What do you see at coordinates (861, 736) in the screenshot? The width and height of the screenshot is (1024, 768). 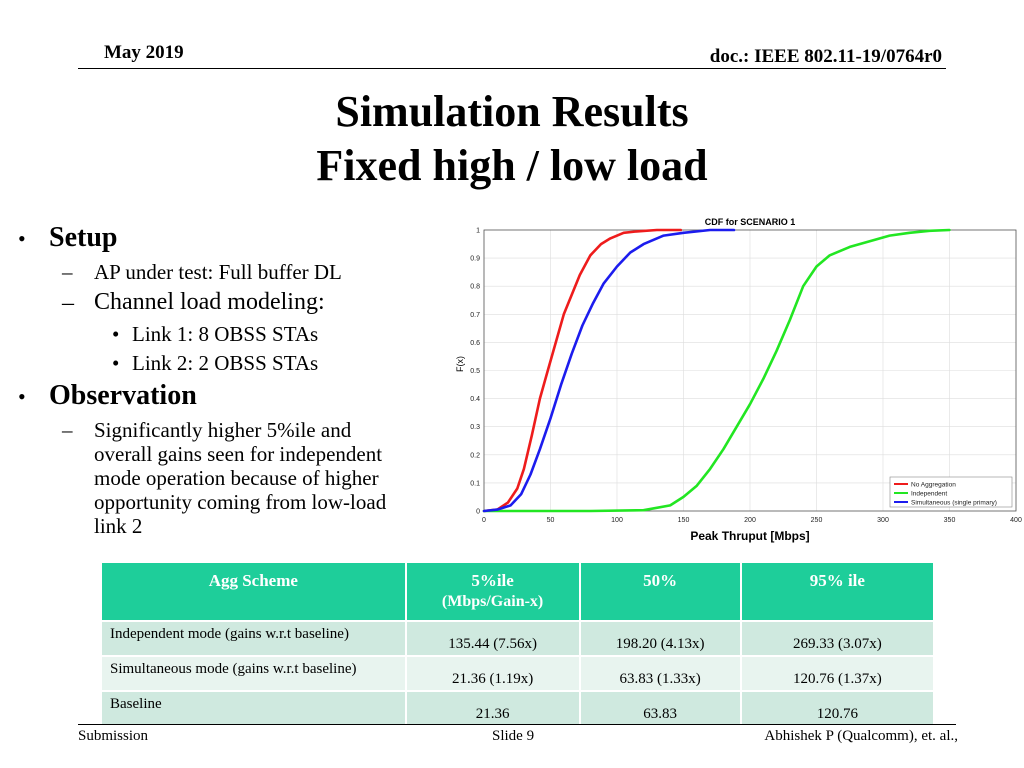 I see `footer-author: Abhishek P (Qualcomm), et. al.,` at bounding box center [861, 736].